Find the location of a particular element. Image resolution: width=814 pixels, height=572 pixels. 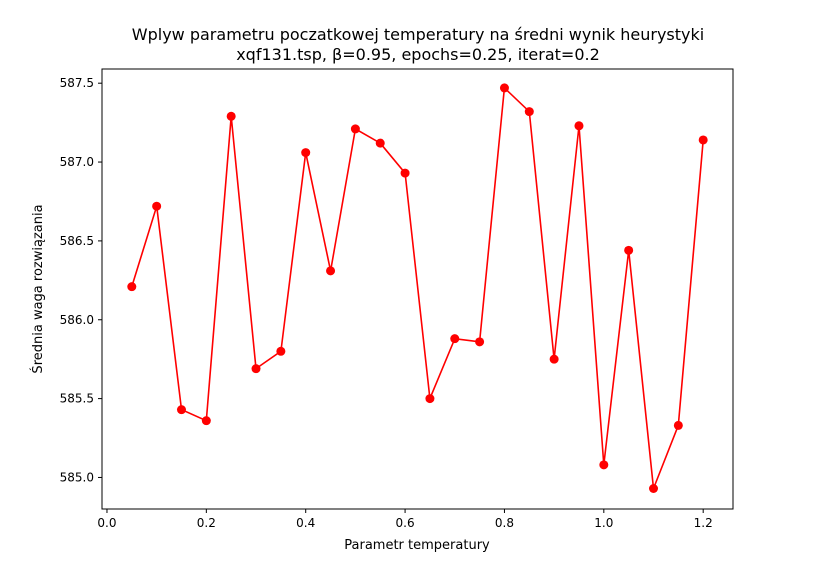

y-tick-label: 585.5 is located at coordinates (77, 399).